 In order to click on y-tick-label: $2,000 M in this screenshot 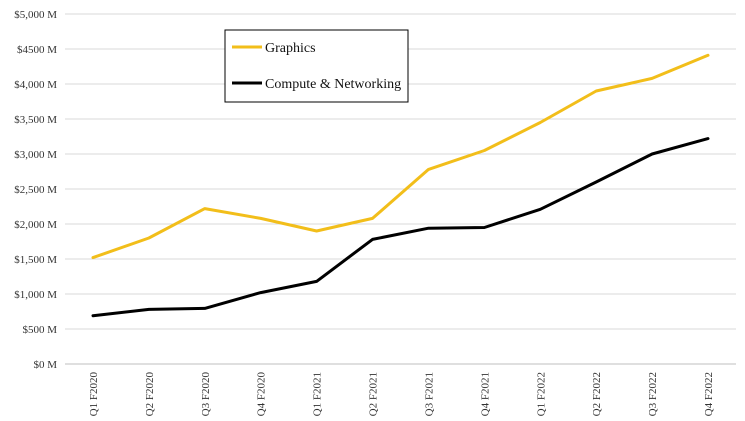, I will do `click(35, 225)`.